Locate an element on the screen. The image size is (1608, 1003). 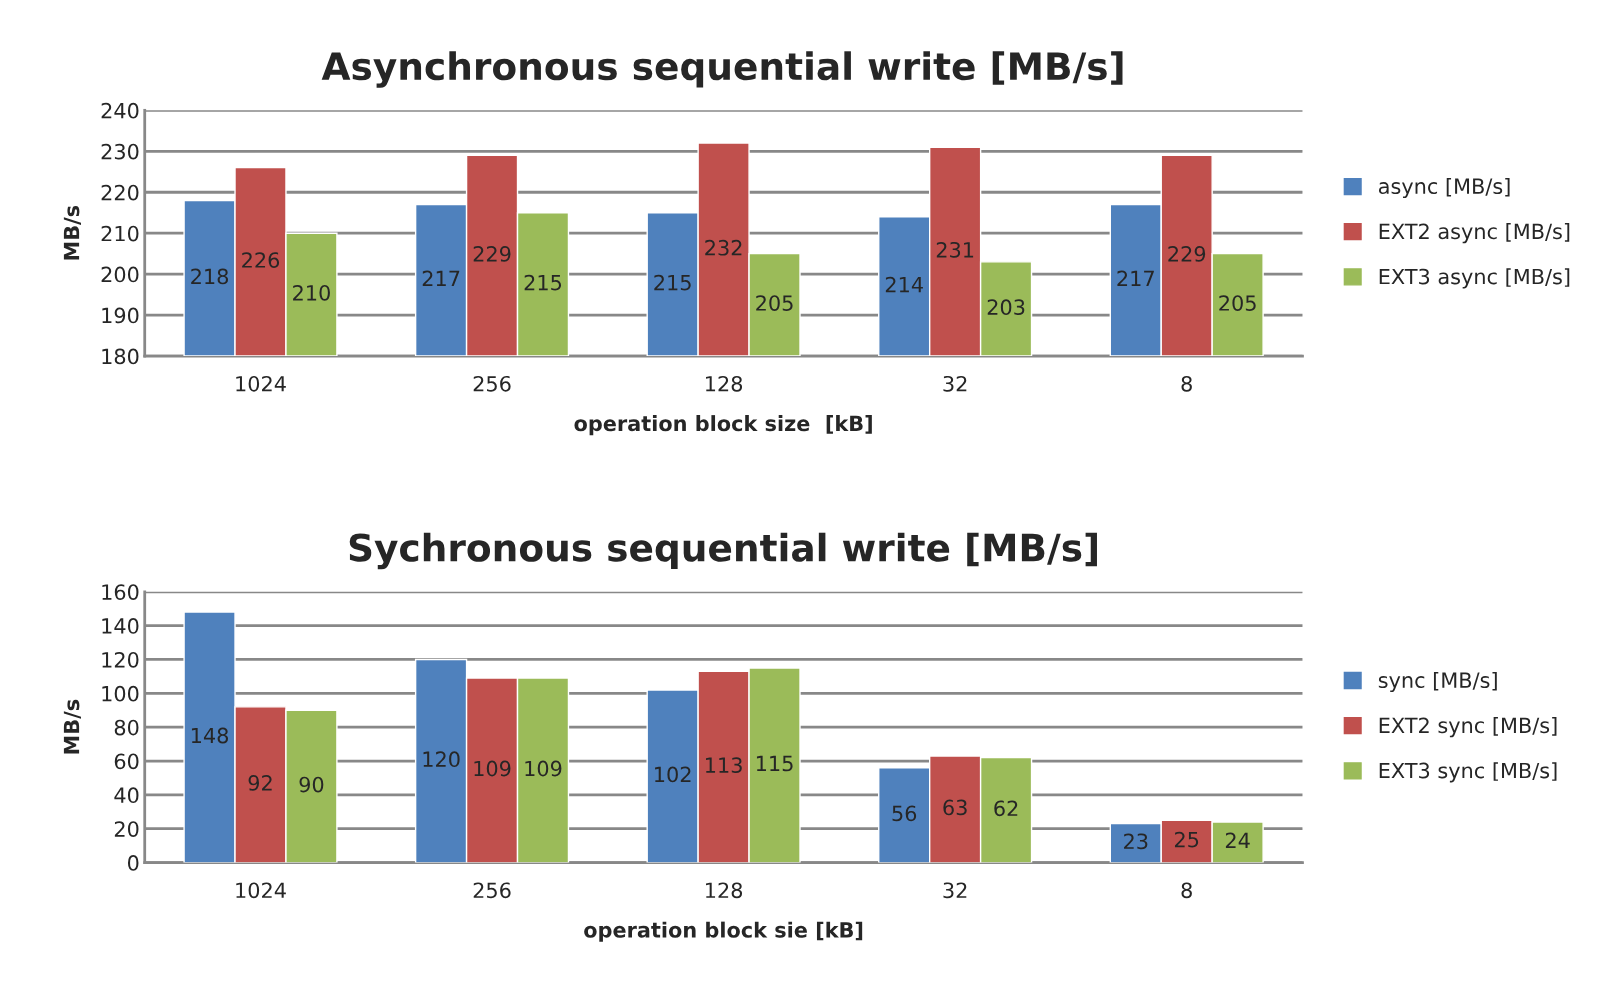
data-label: 102 is located at coordinates (673, 774).